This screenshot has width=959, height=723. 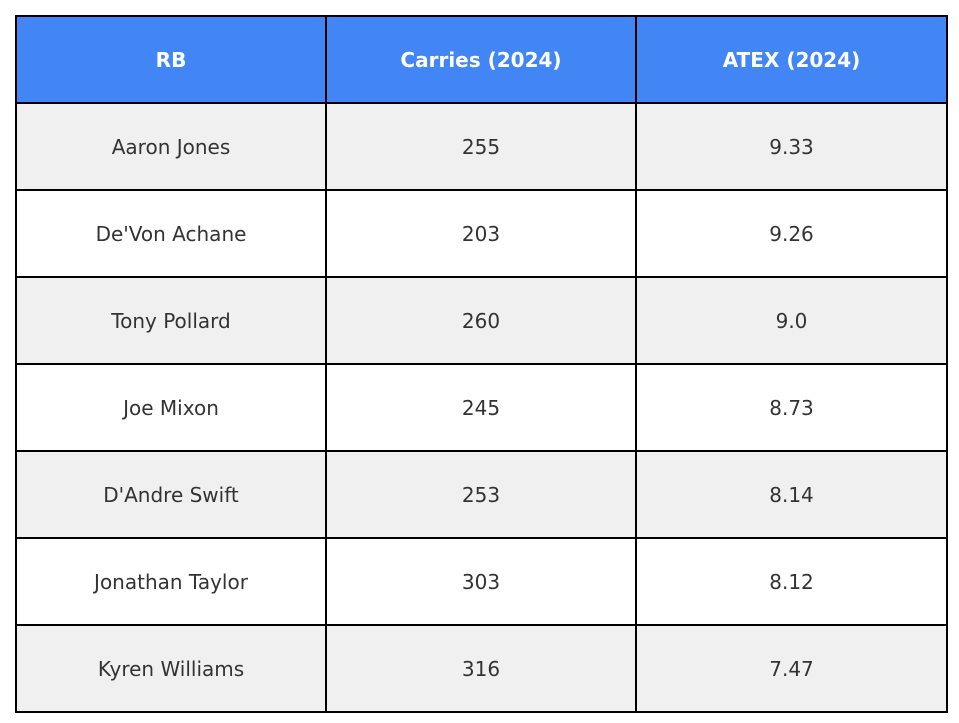 I want to click on table-row: Aaron Jones 255 9.33, so click(x=481, y=146).